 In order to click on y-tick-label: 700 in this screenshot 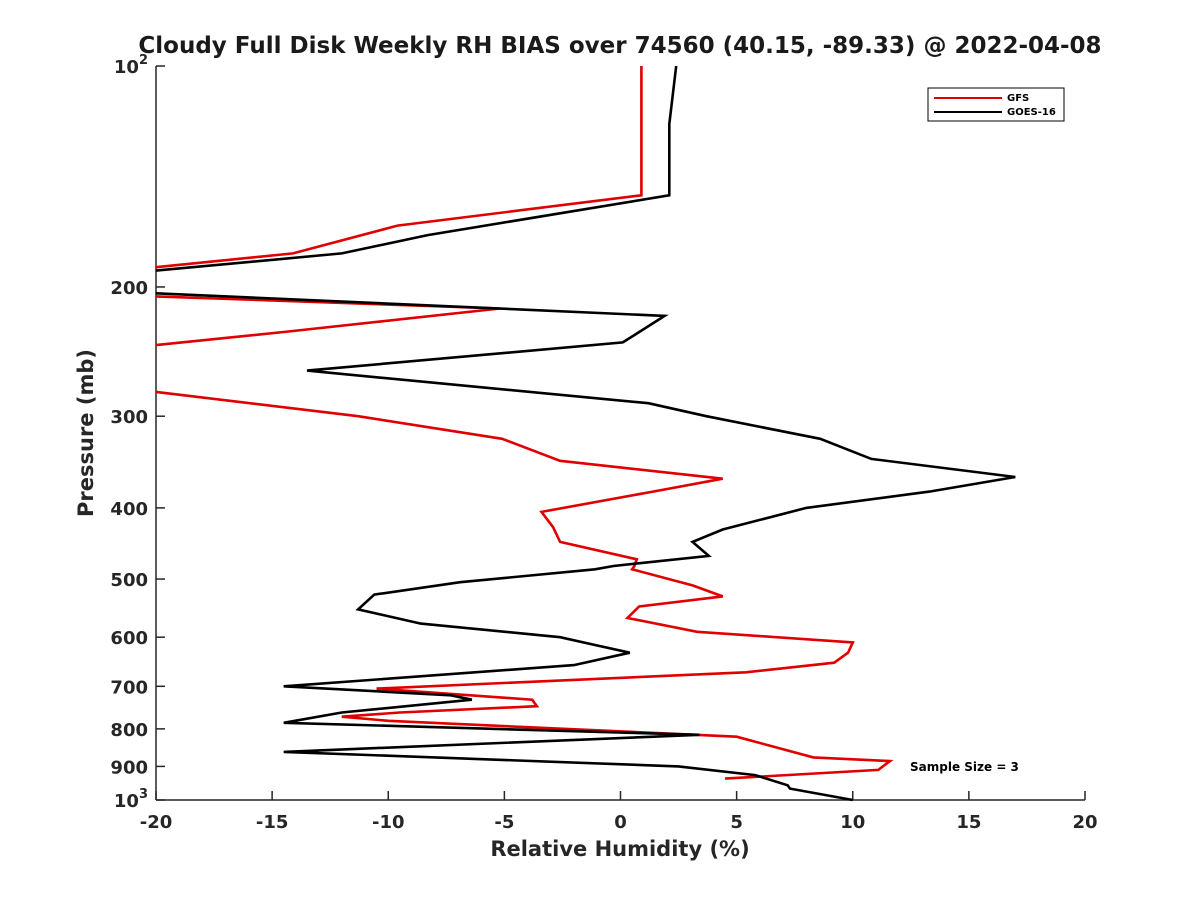, I will do `click(129, 687)`.